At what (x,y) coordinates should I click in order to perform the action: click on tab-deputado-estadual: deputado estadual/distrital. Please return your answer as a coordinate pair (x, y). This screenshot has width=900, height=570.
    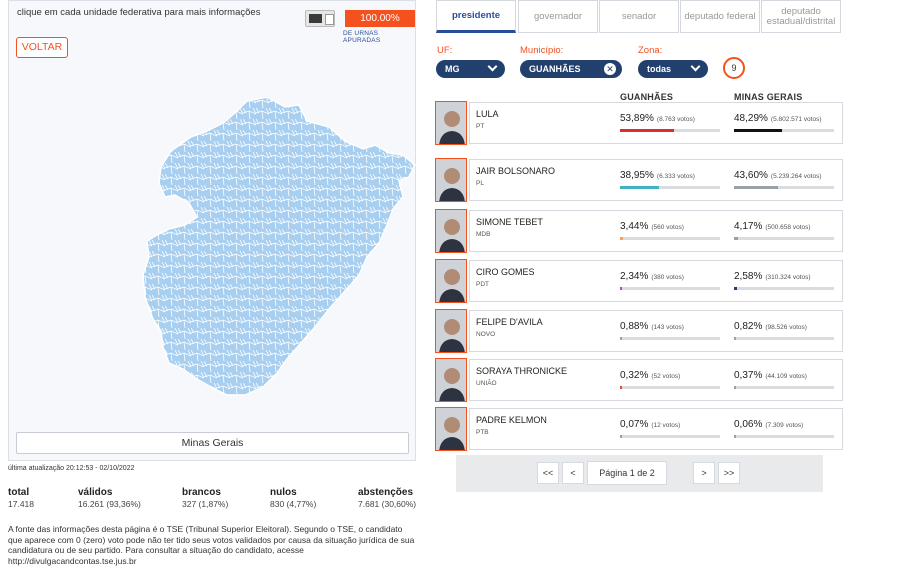
    Looking at the image, I should click on (801, 16).